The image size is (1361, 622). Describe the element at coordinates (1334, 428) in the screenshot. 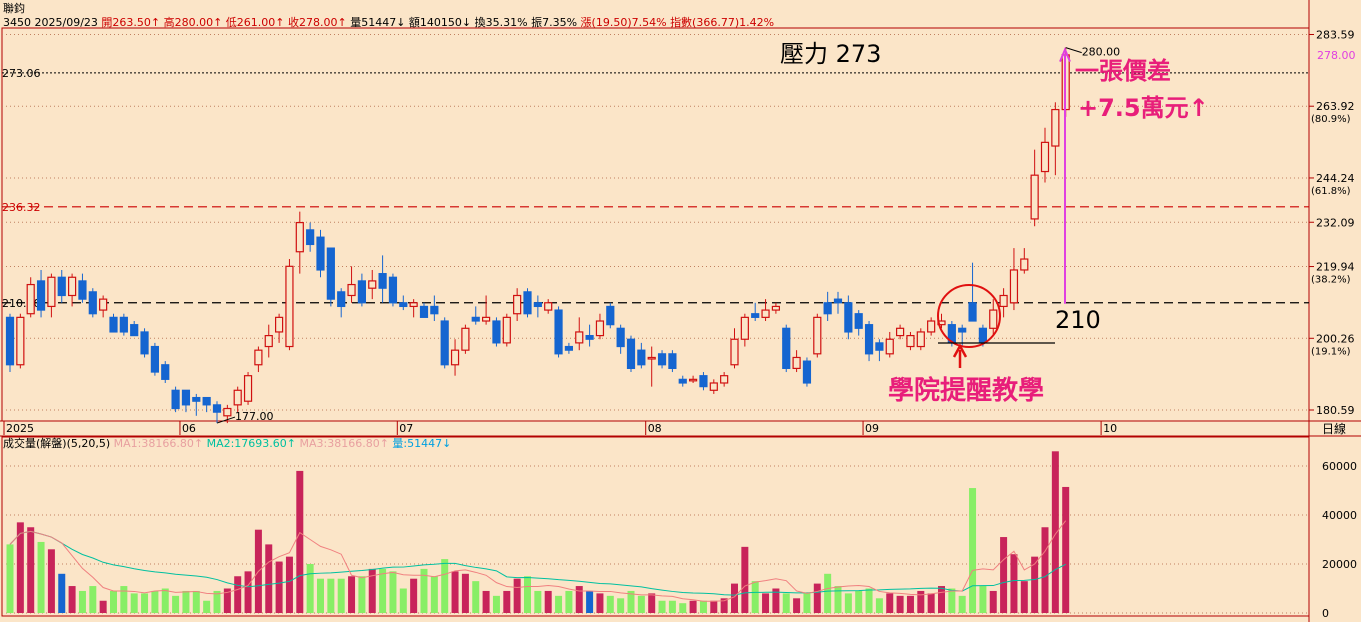

I see `time-unit-label: 日線` at that location.